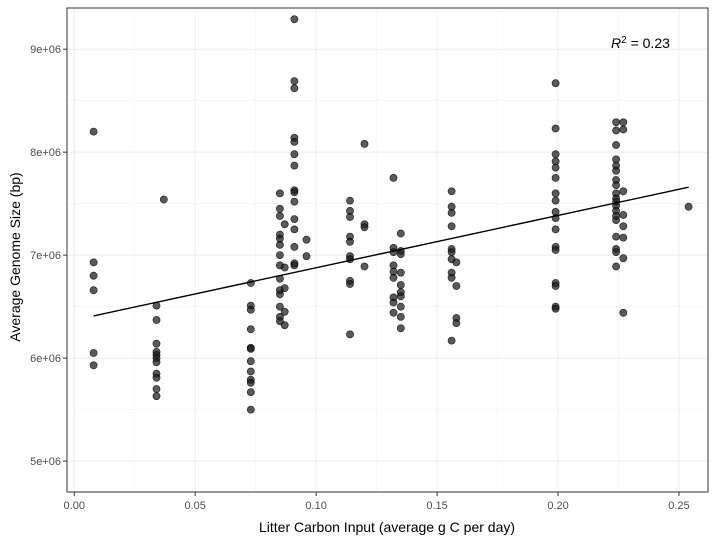 Image resolution: width=715 pixels, height=543 pixels. What do you see at coordinates (15, 256) in the screenshot?
I see `y-axis-title: Average Genome Size (bp)` at bounding box center [15, 256].